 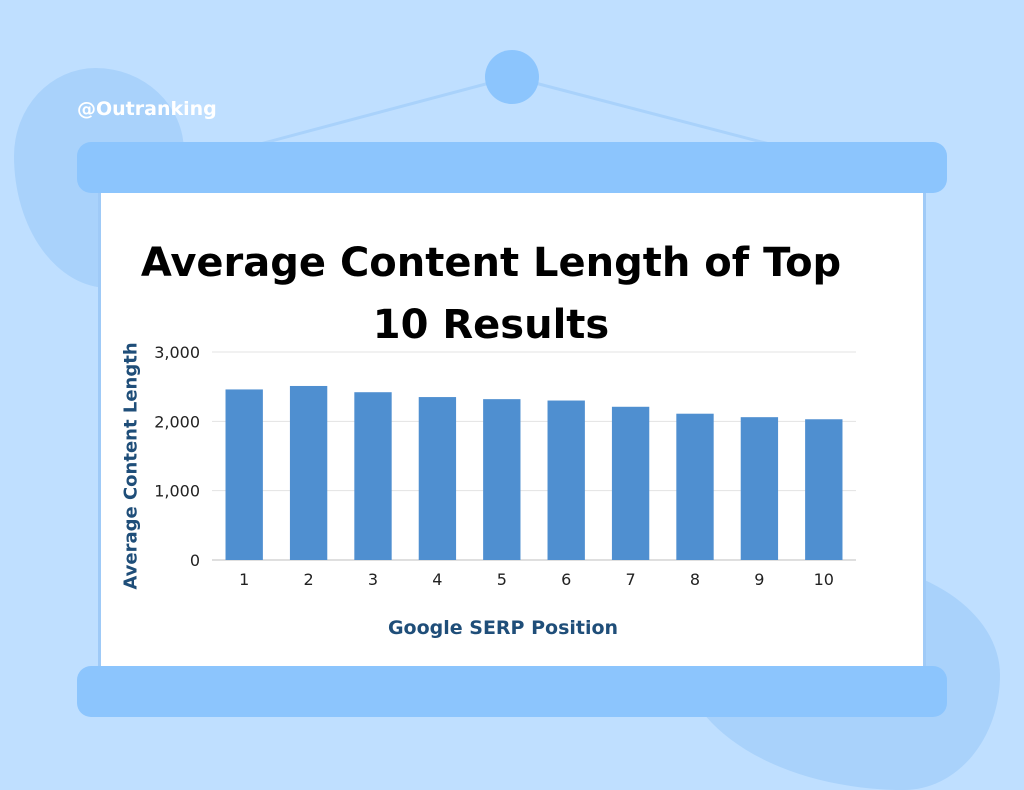 I want to click on x-tick-label: 7, so click(x=631, y=579).